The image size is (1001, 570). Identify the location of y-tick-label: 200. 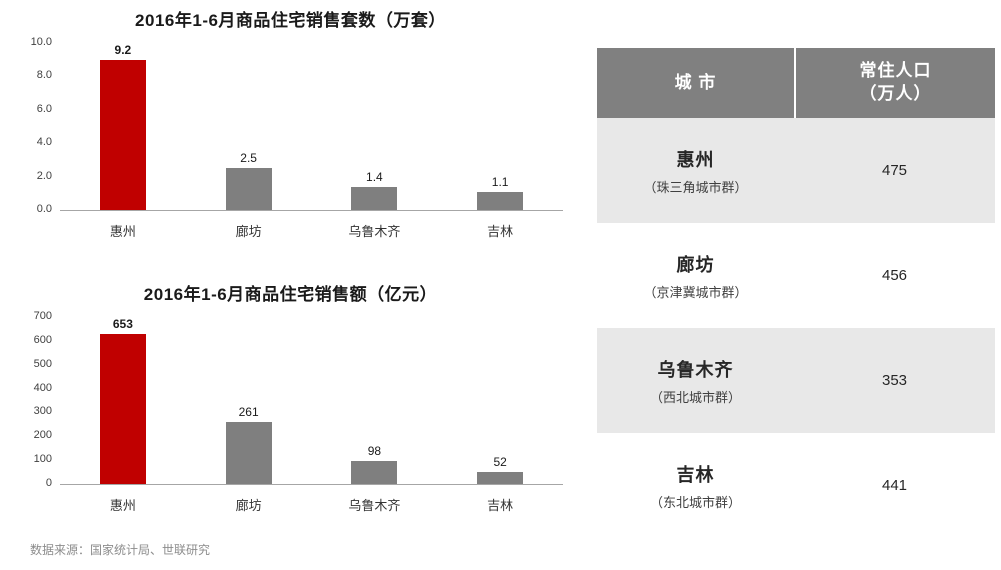
(42, 435).